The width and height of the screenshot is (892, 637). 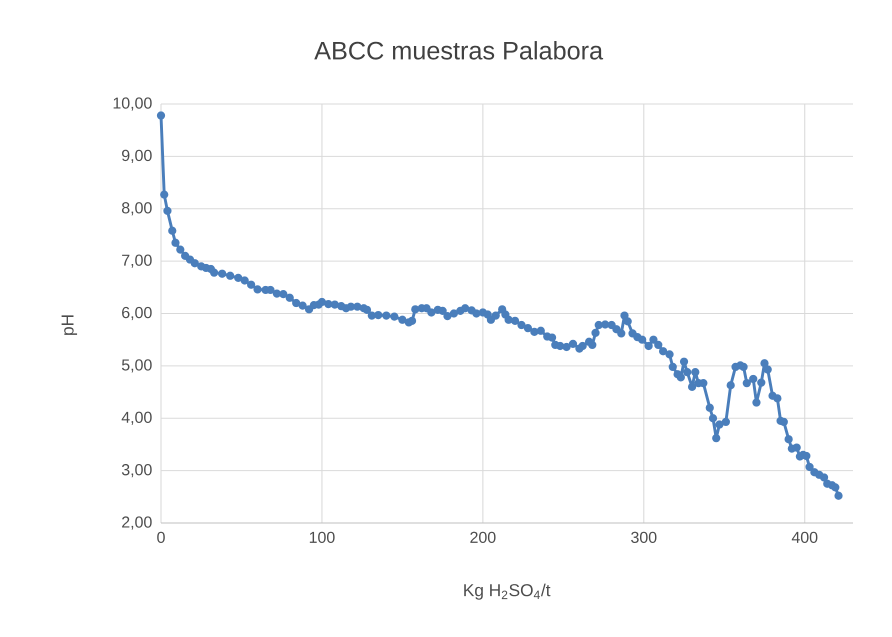 What do you see at coordinates (137, 523) in the screenshot?
I see `y-tick-label: 2,00` at bounding box center [137, 523].